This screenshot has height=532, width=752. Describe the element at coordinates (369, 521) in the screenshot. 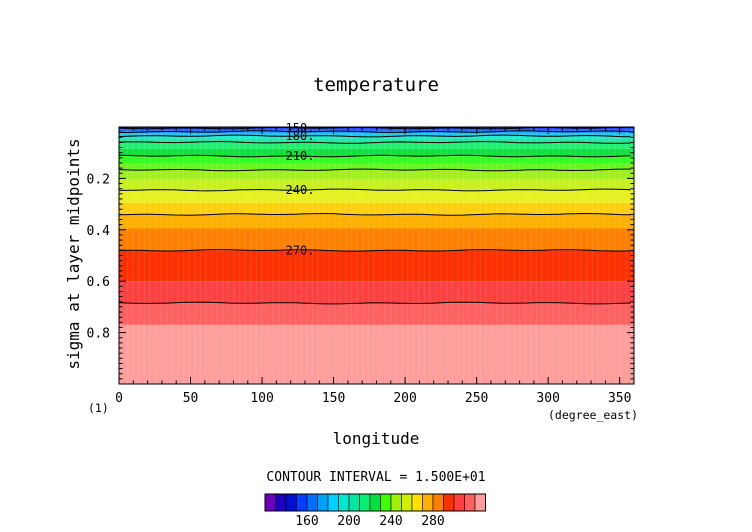

I see `colorbar-tick-labels: 160 200 240 280` at that location.